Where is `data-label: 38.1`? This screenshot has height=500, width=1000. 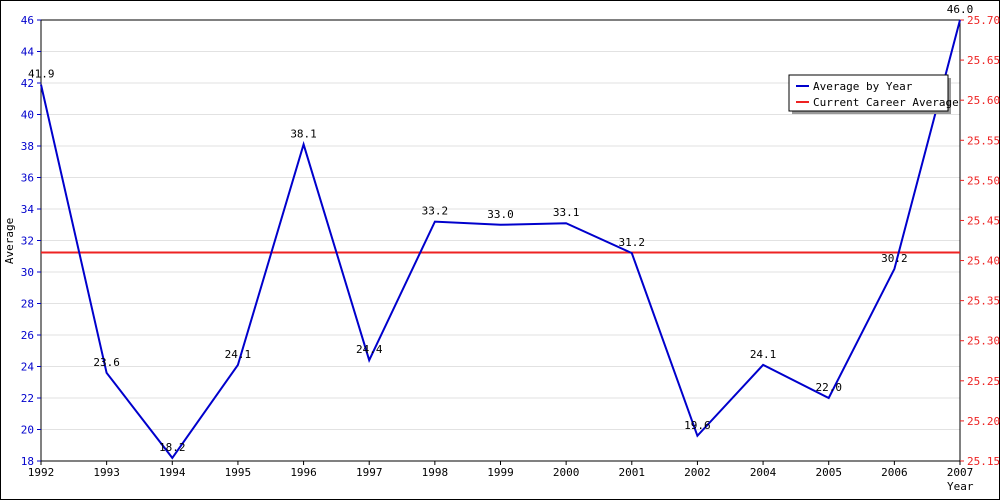
data-label: 38.1 is located at coordinates (303, 133).